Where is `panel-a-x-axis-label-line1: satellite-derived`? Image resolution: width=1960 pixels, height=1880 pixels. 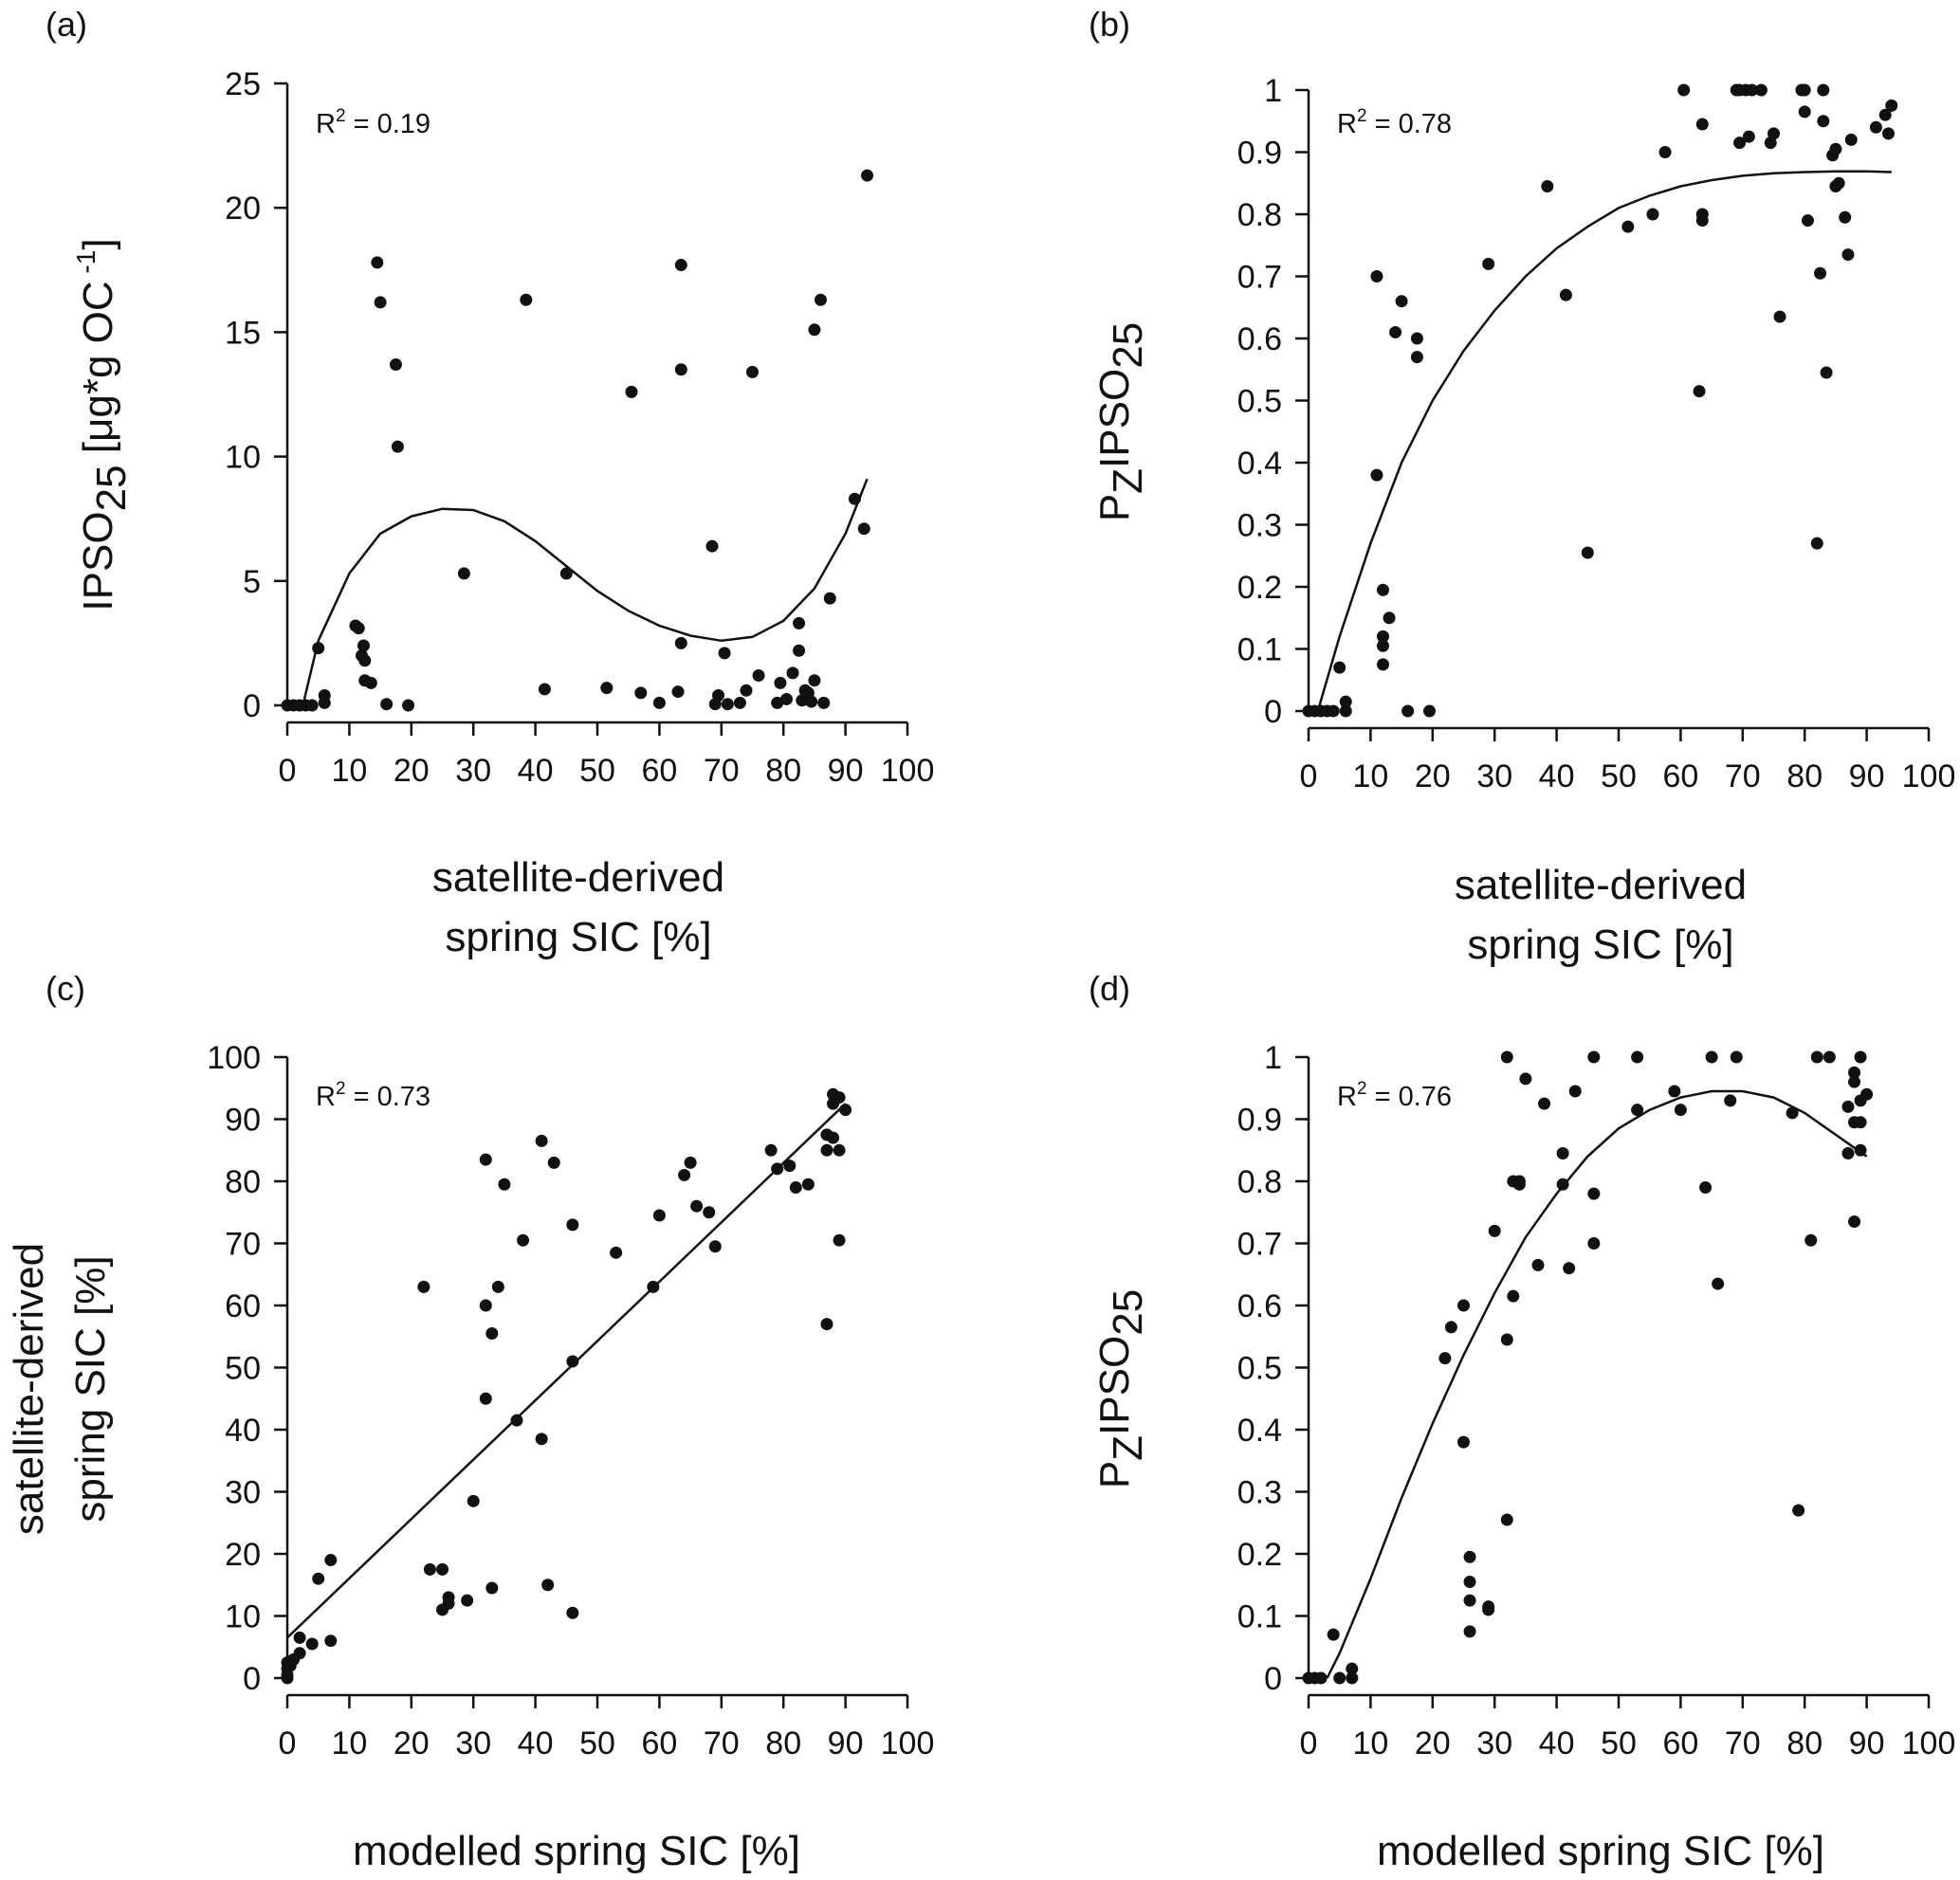
panel-a-x-axis-label-line1: satellite-derived is located at coordinates (578, 878).